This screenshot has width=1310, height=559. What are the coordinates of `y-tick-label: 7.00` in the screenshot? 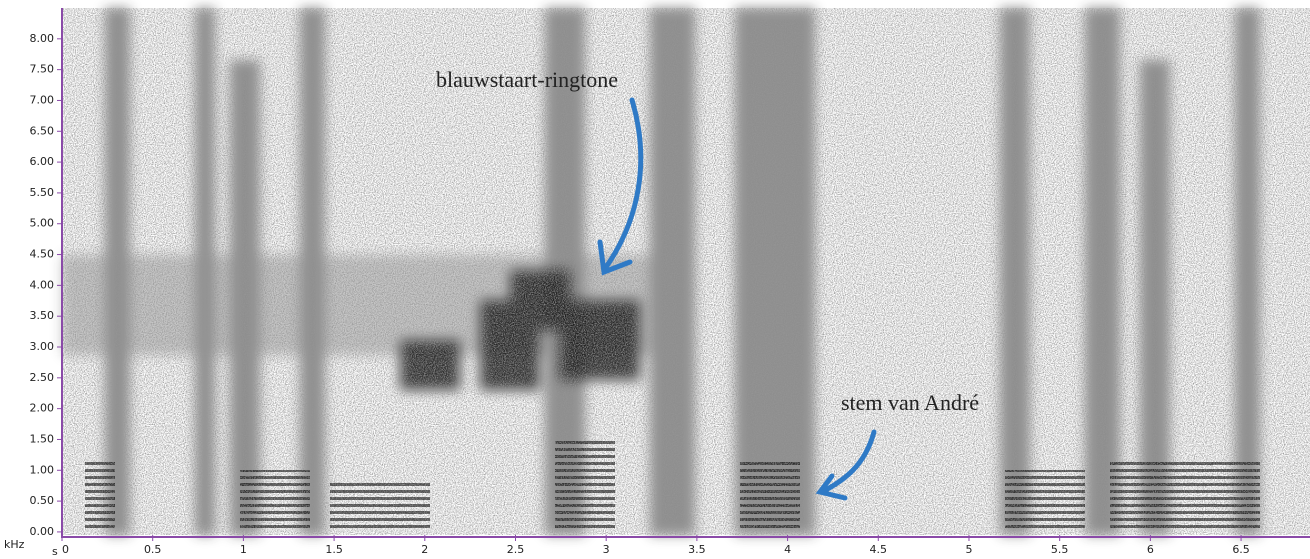 It's located at (42, 99).